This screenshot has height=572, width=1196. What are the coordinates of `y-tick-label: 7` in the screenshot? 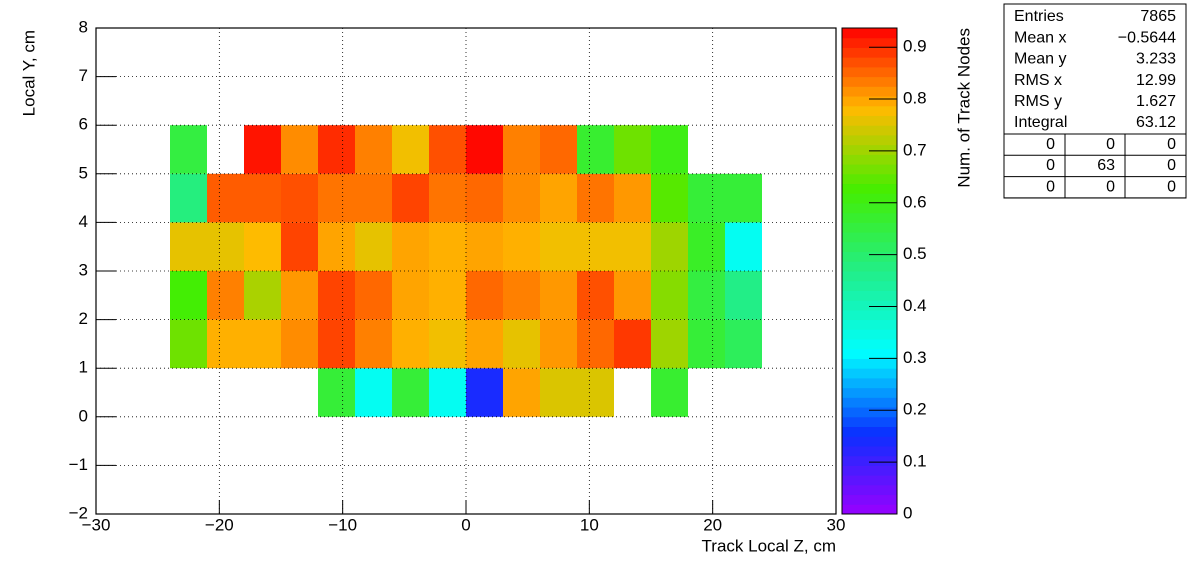 It's located at (83, 75).